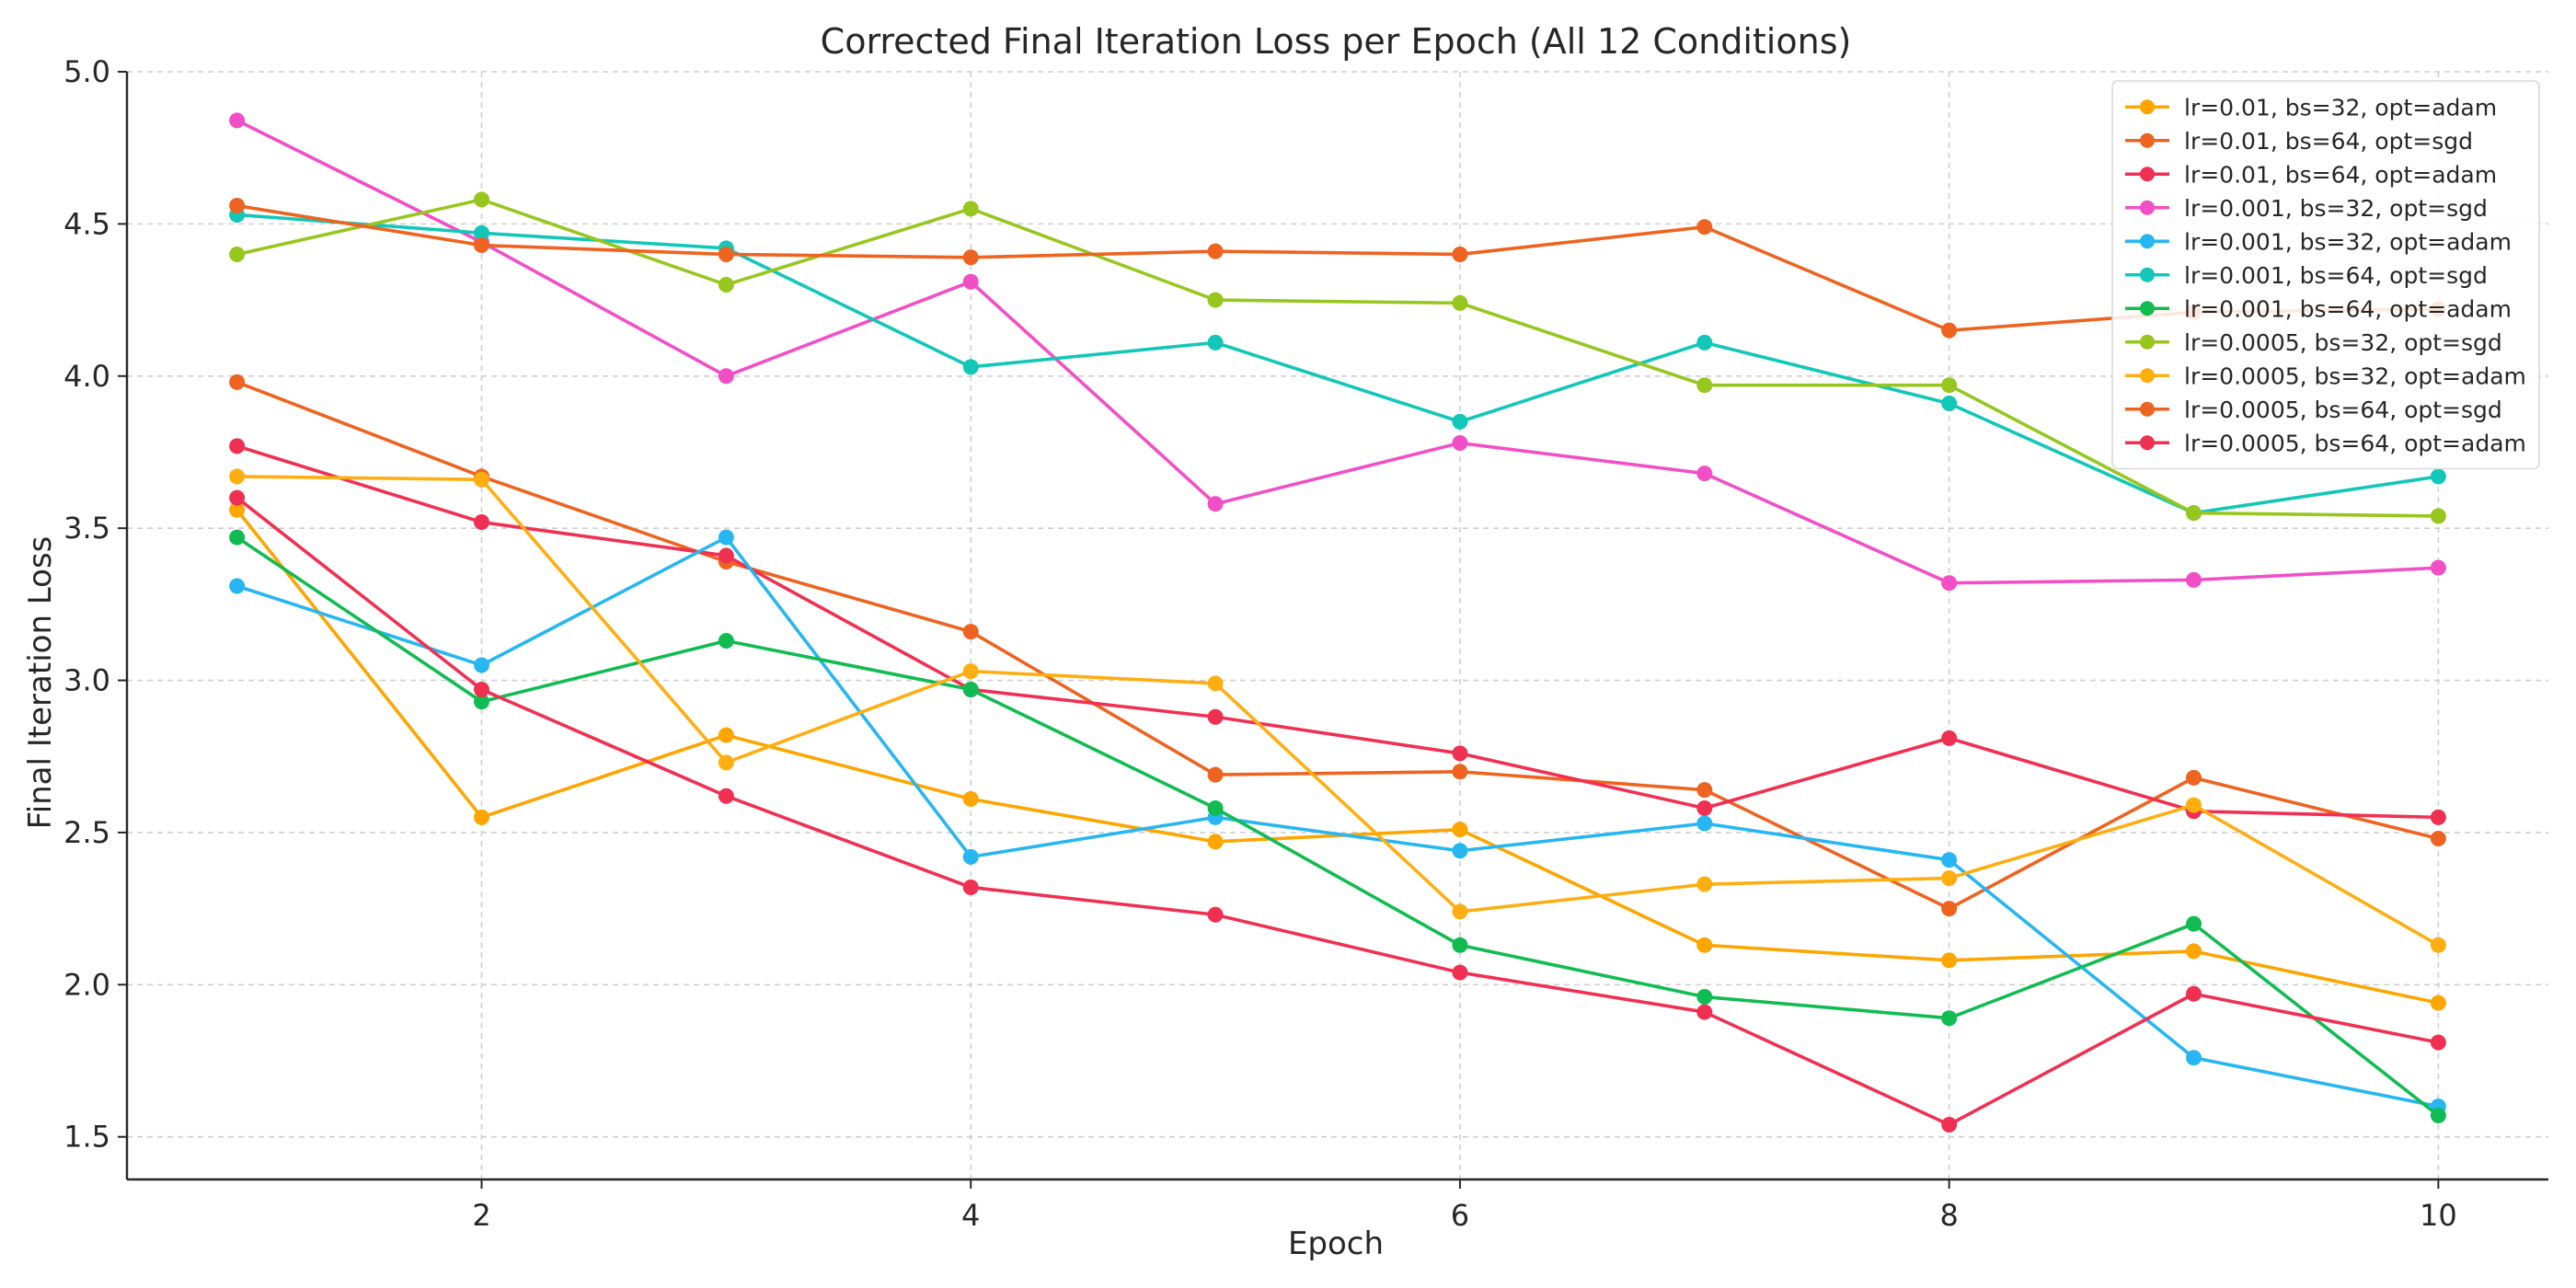  Describe the element at coordinates (2343, 410) in the screenshot. I see `legend-label: lr=0.0005, bs=64, opt=sgd` at that location.